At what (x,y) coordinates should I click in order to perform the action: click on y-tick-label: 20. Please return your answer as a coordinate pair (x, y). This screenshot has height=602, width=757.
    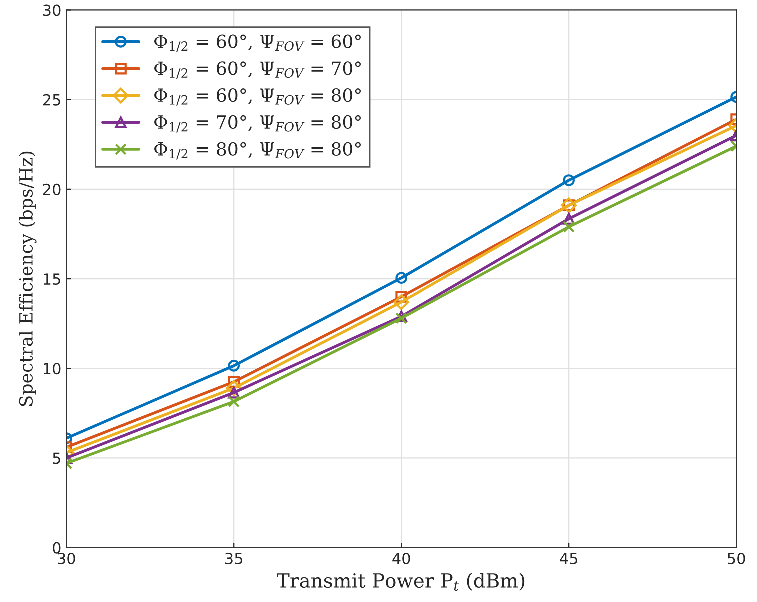
    Looking at the image, I should click on (52, 190).